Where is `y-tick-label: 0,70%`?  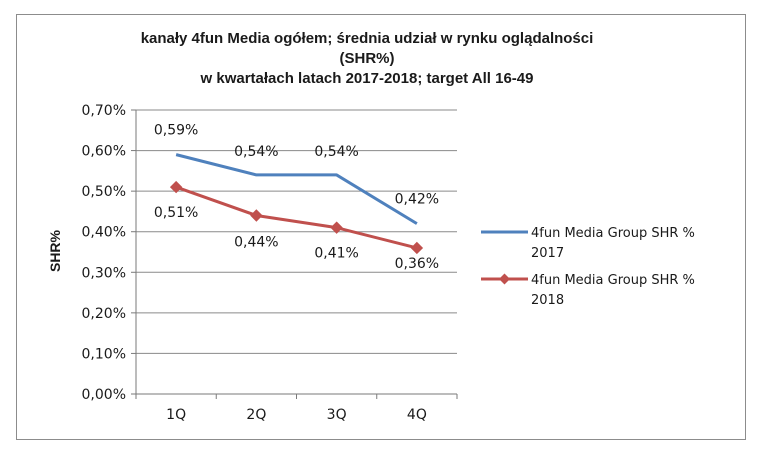
y-tick-label: 0,70% is located at coordinates (104, 111).